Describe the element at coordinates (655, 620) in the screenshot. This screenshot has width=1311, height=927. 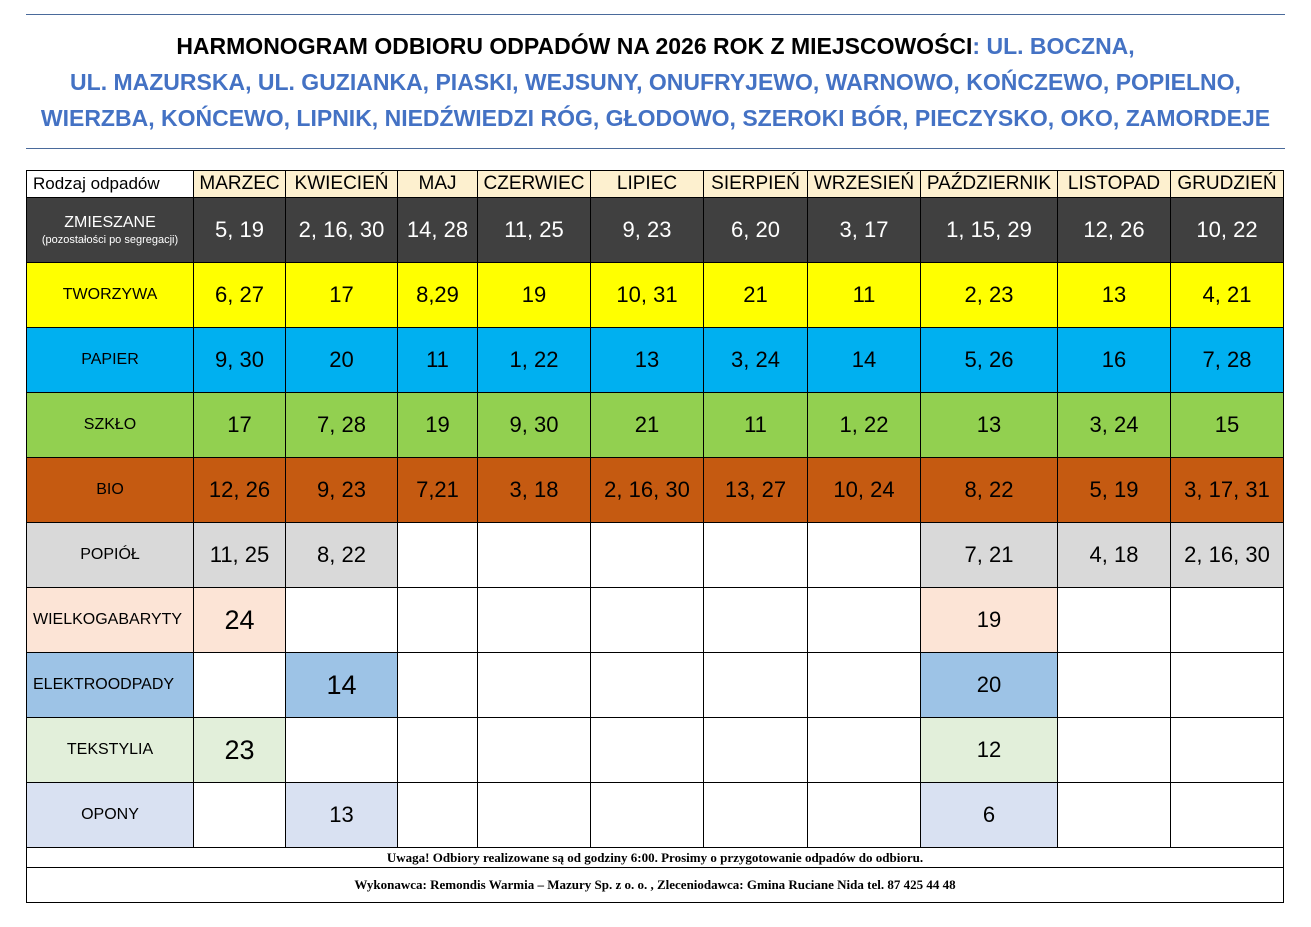
I see `waste-row: WIELKOGABARYTY 24 19` at that location.